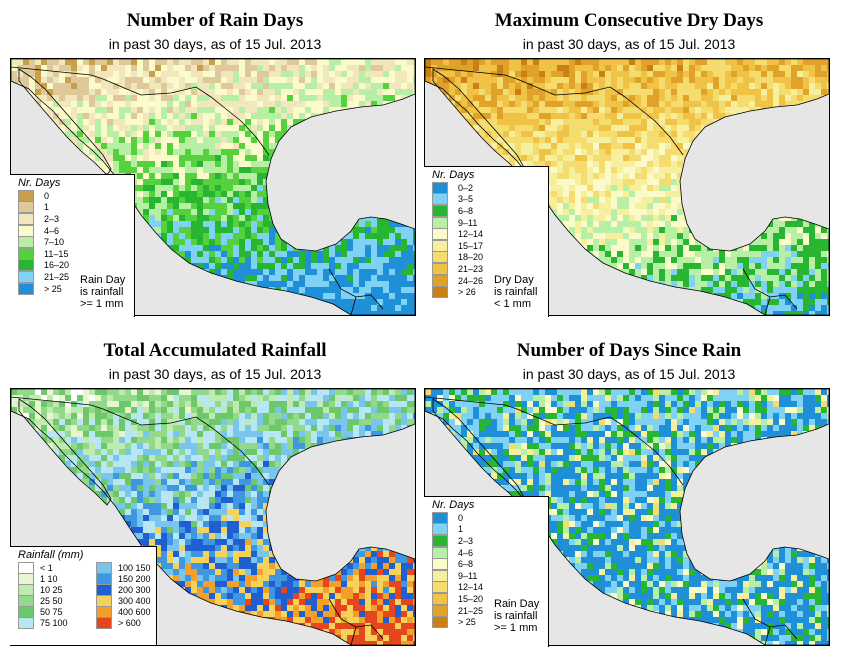 The width and height of the screenshot is (846, 658). Describe the element at coordinates (57, 578) in the screenshot. I see `legend-item: 1 10` at that location.